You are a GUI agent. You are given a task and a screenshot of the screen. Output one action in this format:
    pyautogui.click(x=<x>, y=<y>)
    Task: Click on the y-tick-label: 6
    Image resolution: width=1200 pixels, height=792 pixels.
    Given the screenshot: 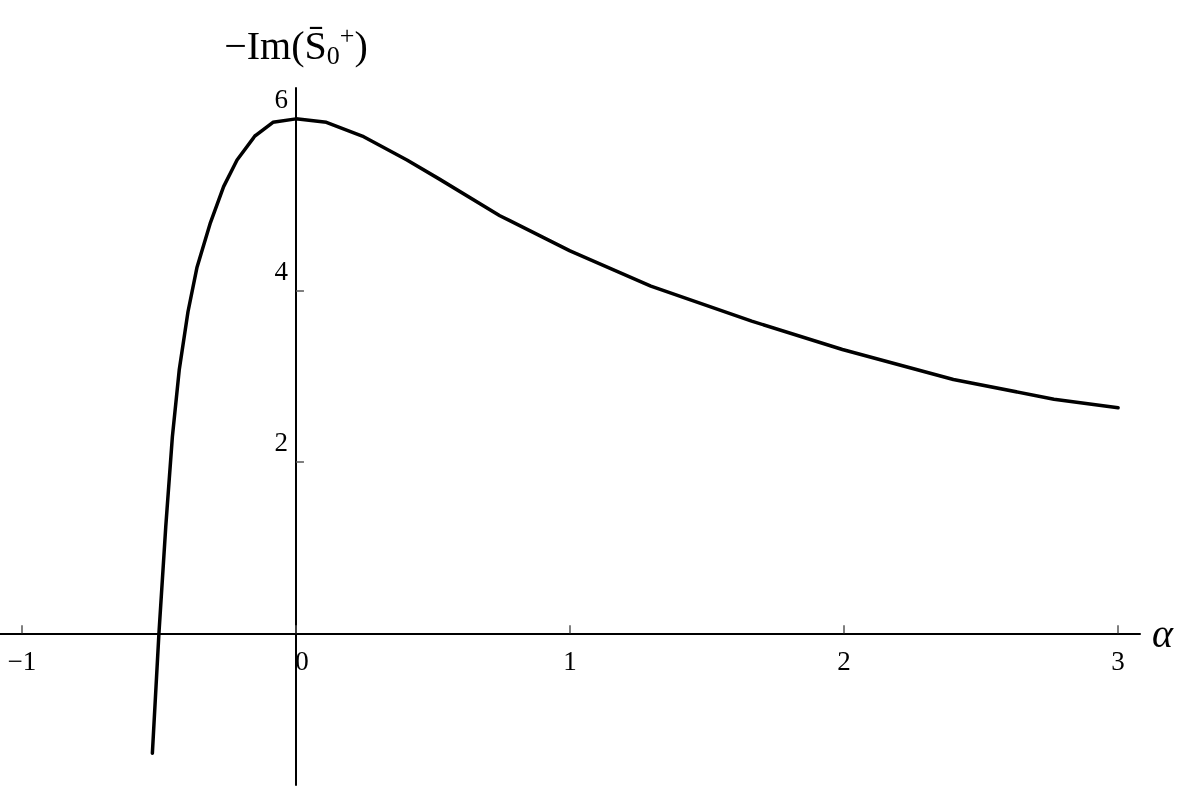 What is the action you would take?
    pyautogui.click(x=281, y=99)
    